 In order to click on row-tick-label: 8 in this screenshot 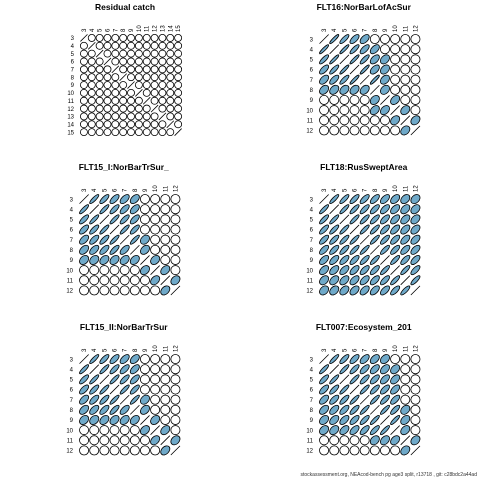, I will do `click(72, 251)`.